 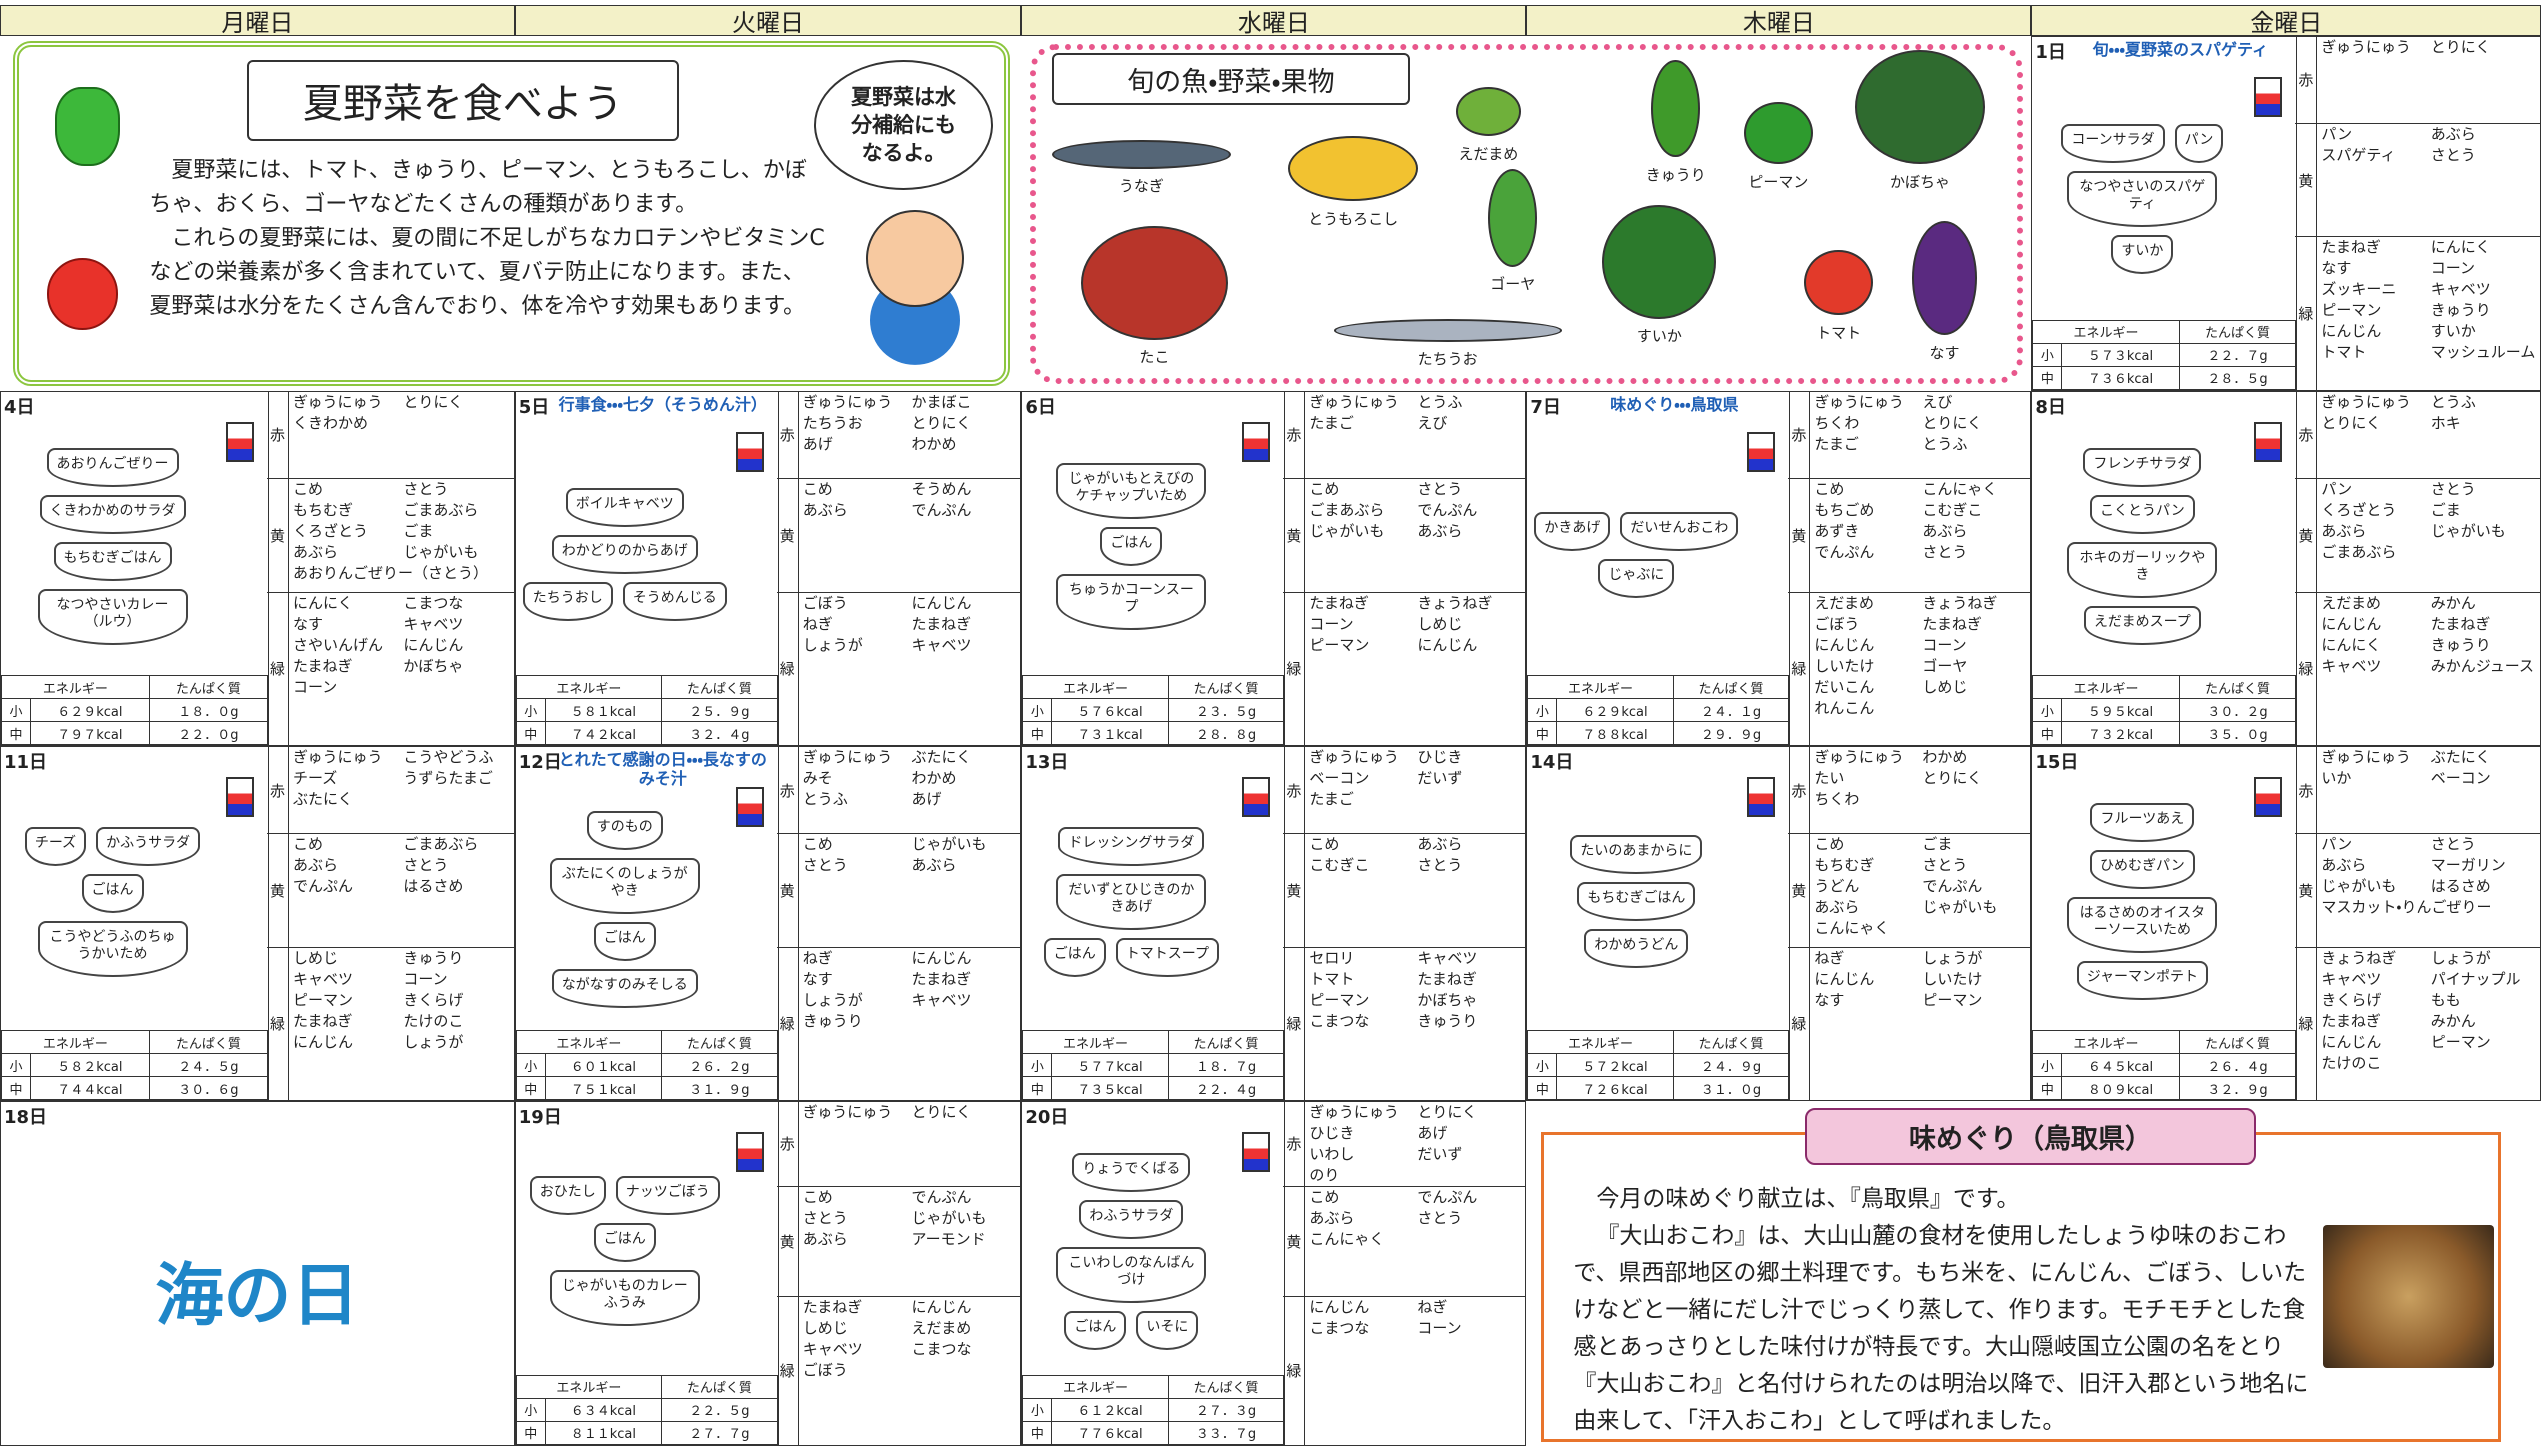 I want to click on ingredient-group: 赤ぎゅうにゅう かまぼこ たちうお とりにく あげ わかめ, so click(x=898, y=435).